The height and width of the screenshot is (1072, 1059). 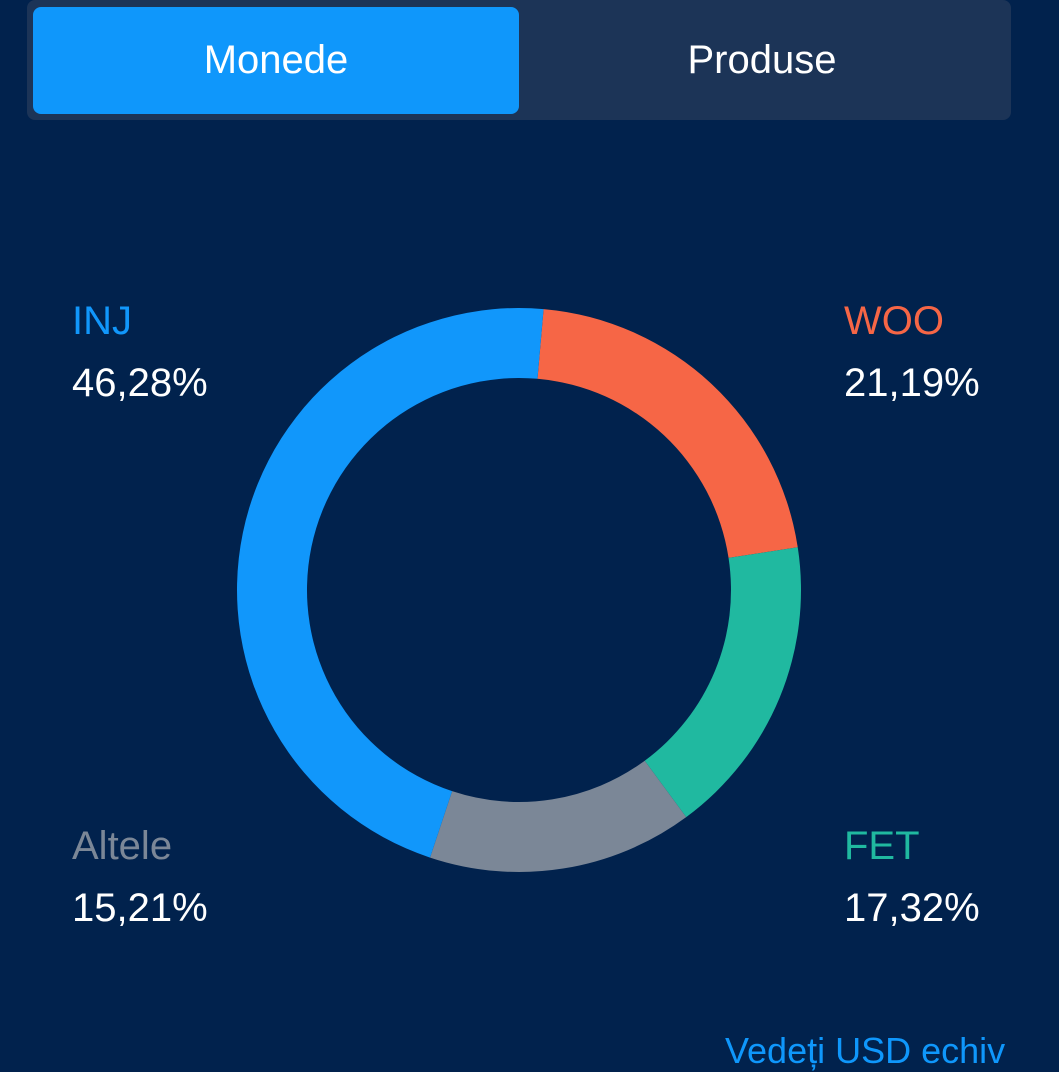 I want to click on legend-fet-value: 17,32%, so click(x=912, y=908).